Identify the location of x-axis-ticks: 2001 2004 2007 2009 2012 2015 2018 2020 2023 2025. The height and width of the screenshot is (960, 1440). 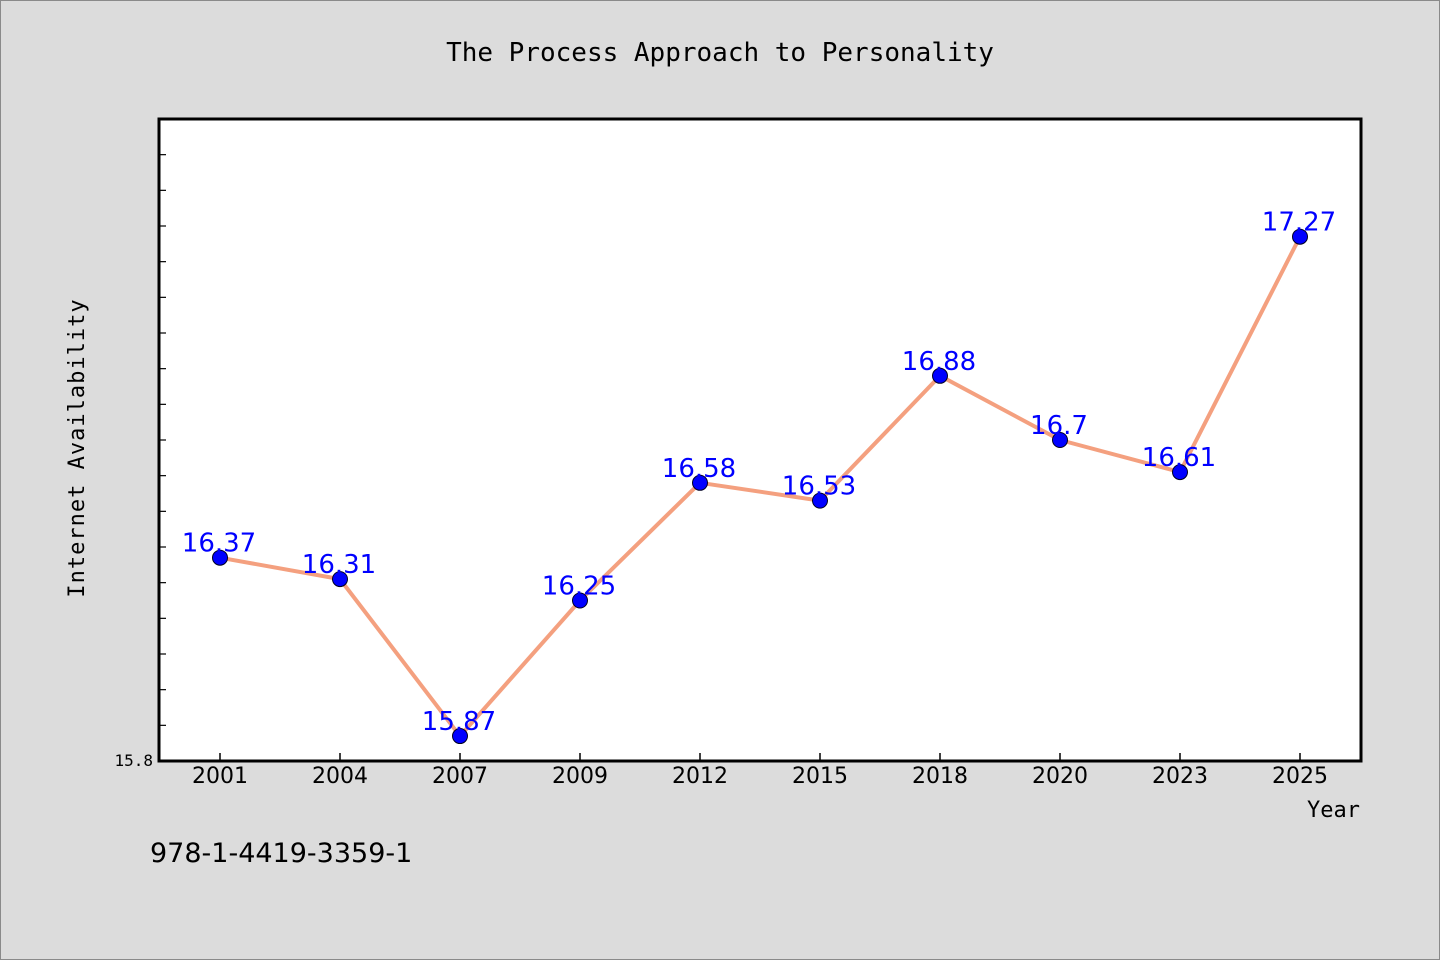
(760, 771).